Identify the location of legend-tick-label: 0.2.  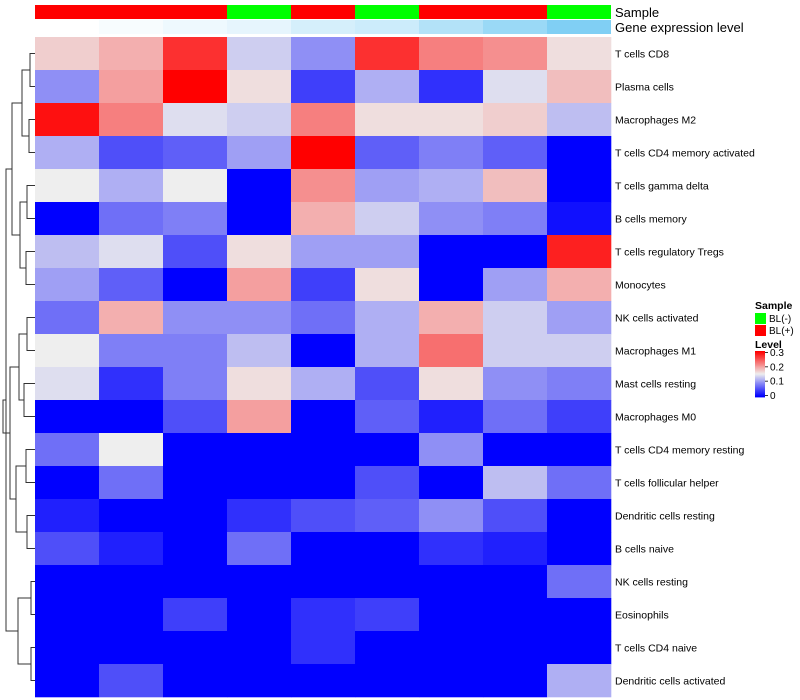
(777, 367).